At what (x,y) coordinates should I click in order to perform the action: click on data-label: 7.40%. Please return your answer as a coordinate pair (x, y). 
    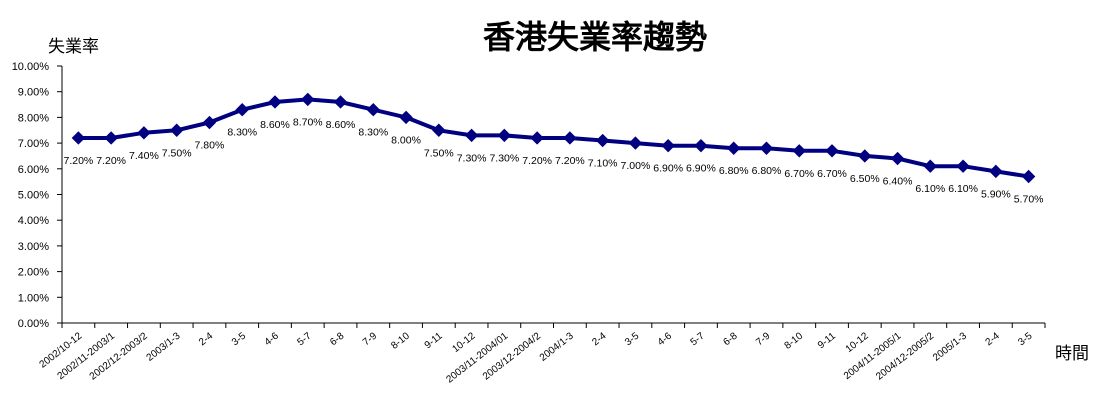
    Looking at the image, I should click on (144, 156).